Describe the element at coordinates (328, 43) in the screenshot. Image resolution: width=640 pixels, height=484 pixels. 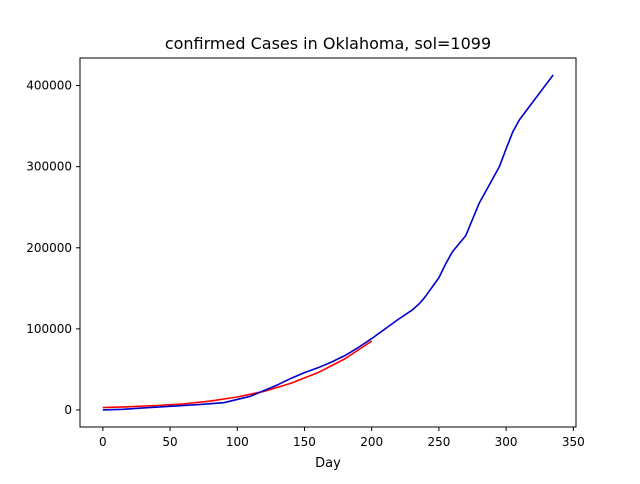
I see `chart-title: confirmed Cases in Oklahoma, sol=1099` at that location.